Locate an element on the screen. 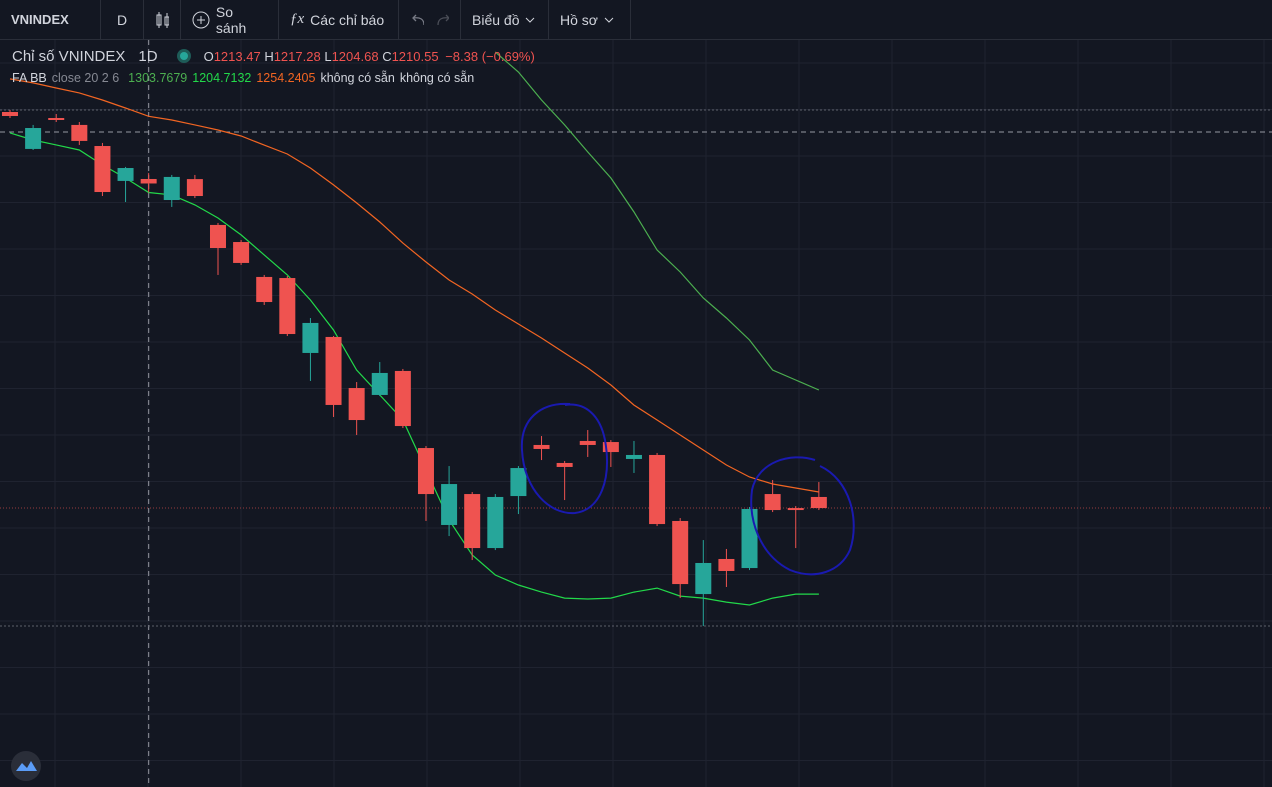 Image resolution: width=1272 pixels, height=787 pixels. status-dot is located at coordinates (183, 56).